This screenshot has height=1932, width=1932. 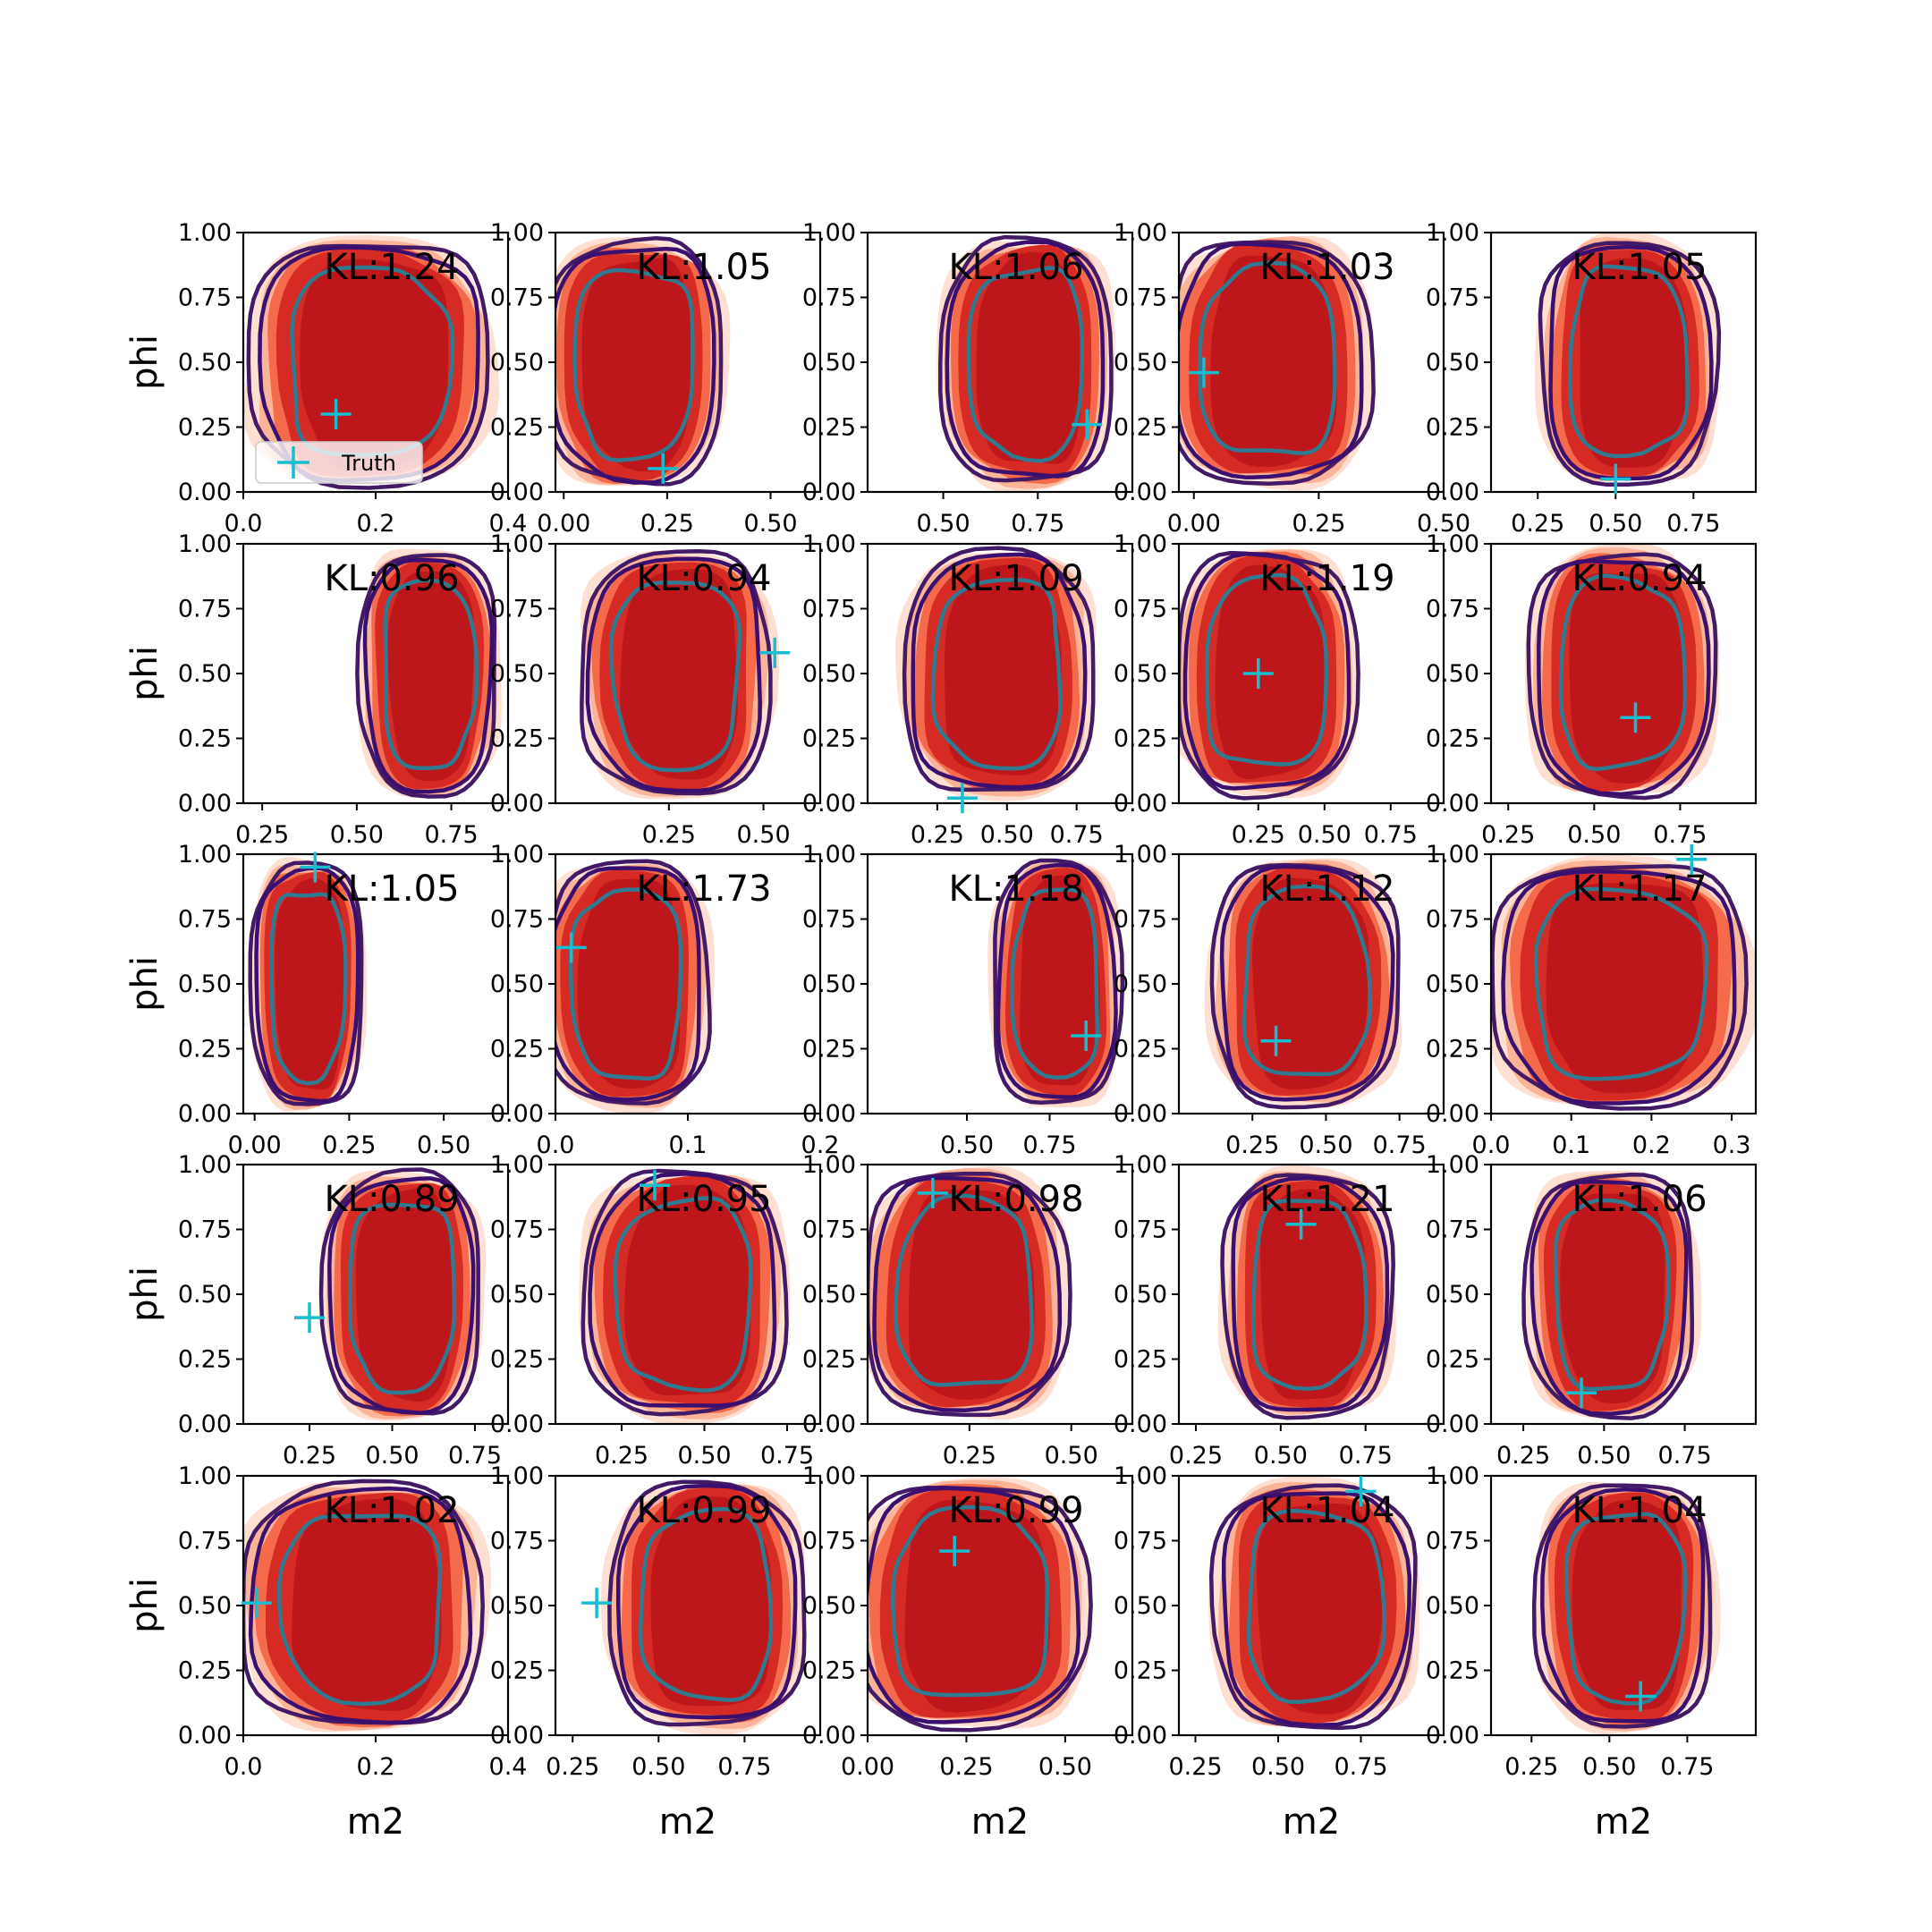 What do you see at coordinates (293, 462) in the screenshot?
I see `legend-plus-marker-icon` at bounding box center [293, 462].